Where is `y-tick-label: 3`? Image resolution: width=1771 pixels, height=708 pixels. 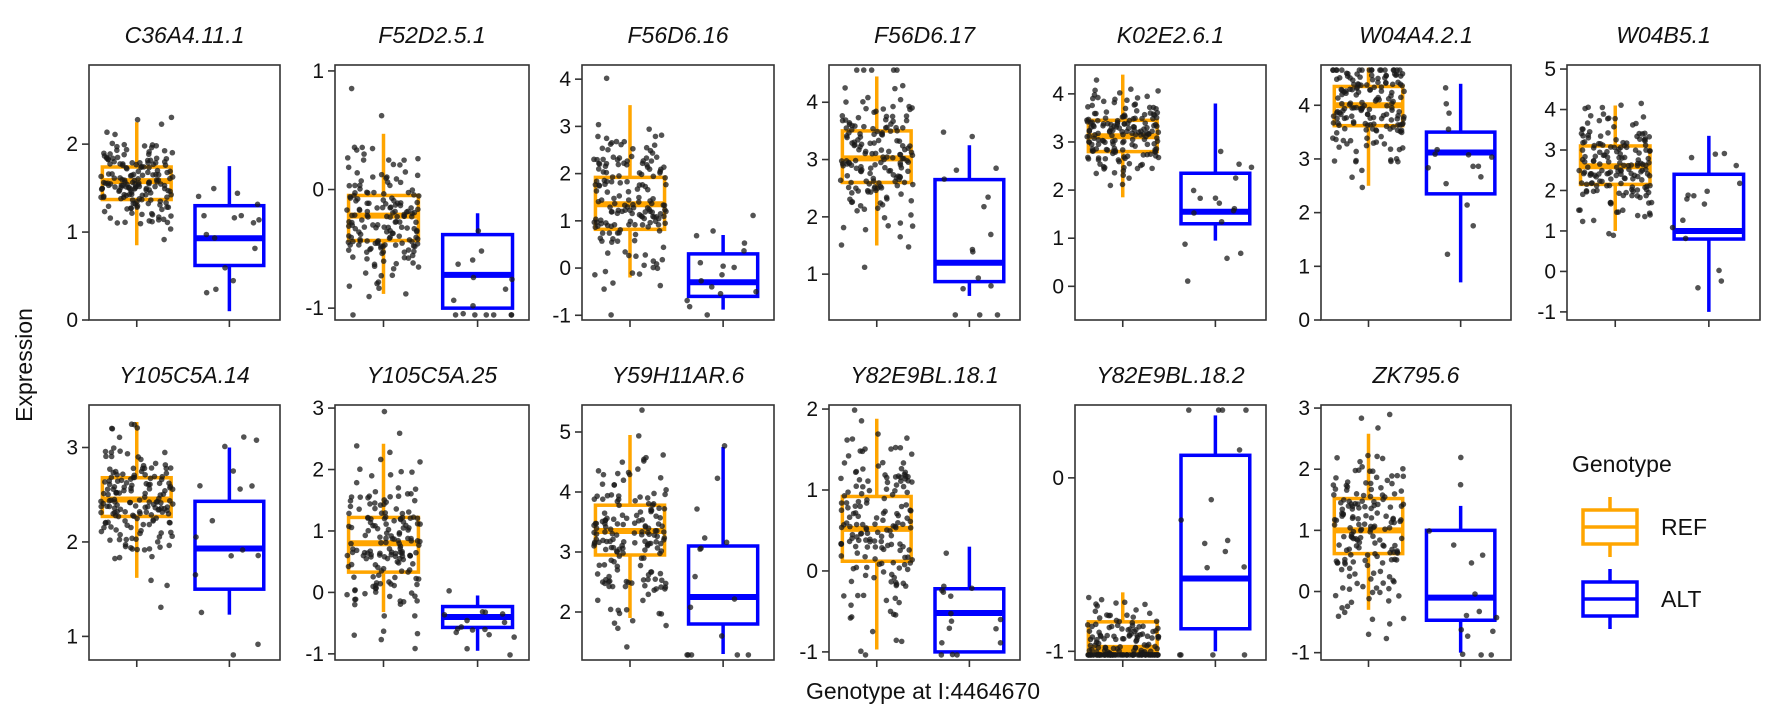
y-tick-label: 3 is located at coordinates (1058, 142).